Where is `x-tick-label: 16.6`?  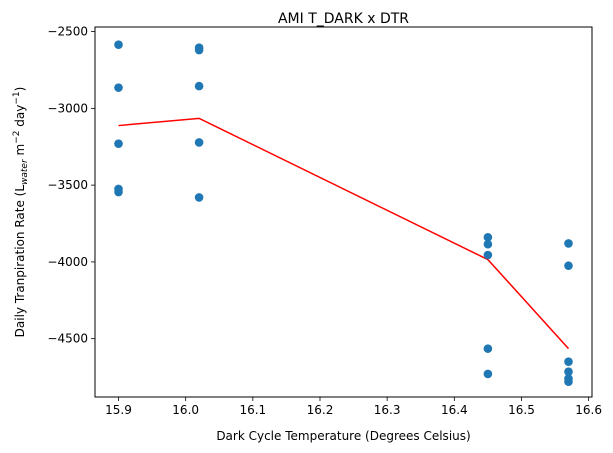 x-tick-label: 16.6 is located at coordinates (588, 410).